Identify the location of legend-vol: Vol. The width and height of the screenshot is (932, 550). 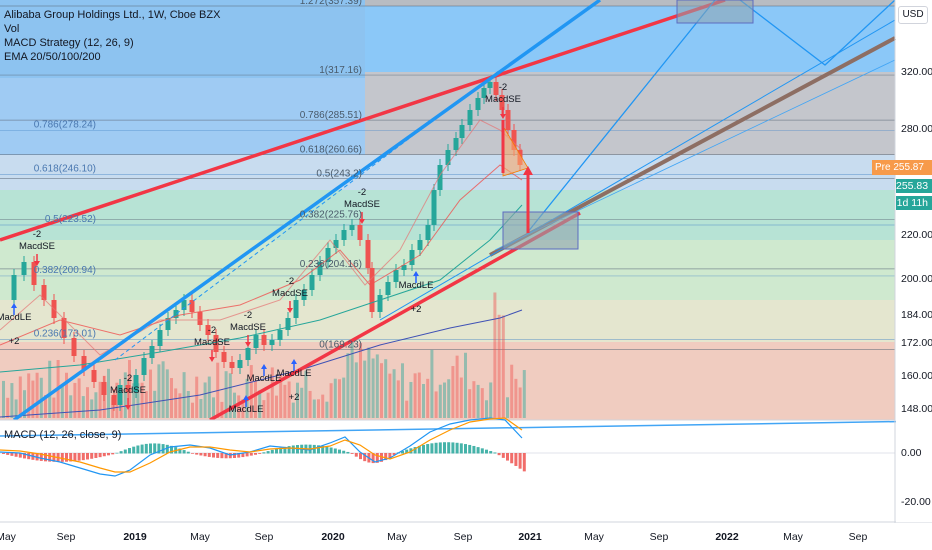
(12, 29).